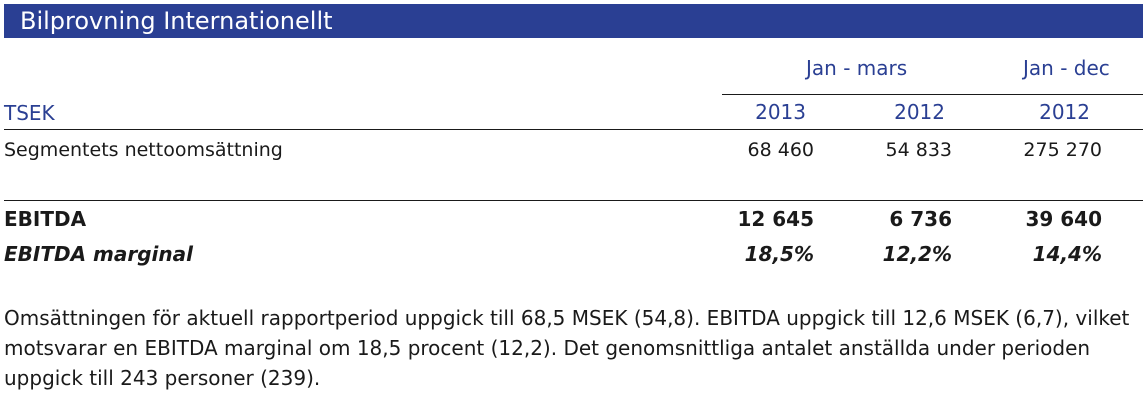  Describe the element at coordinates (780, 112) in the screenshot. I see `year-header-1: 2013` at that location.